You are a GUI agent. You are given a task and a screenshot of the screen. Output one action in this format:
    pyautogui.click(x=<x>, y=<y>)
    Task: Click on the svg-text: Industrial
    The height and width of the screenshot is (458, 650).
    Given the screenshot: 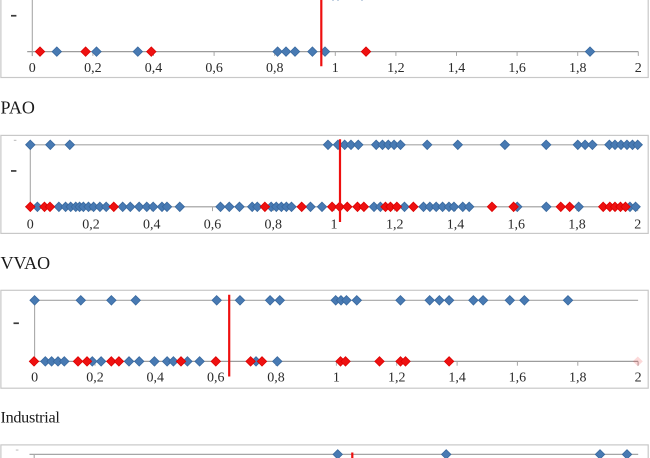 What is the action you would take?
    pyautogui.click(x=31, y=418)
    